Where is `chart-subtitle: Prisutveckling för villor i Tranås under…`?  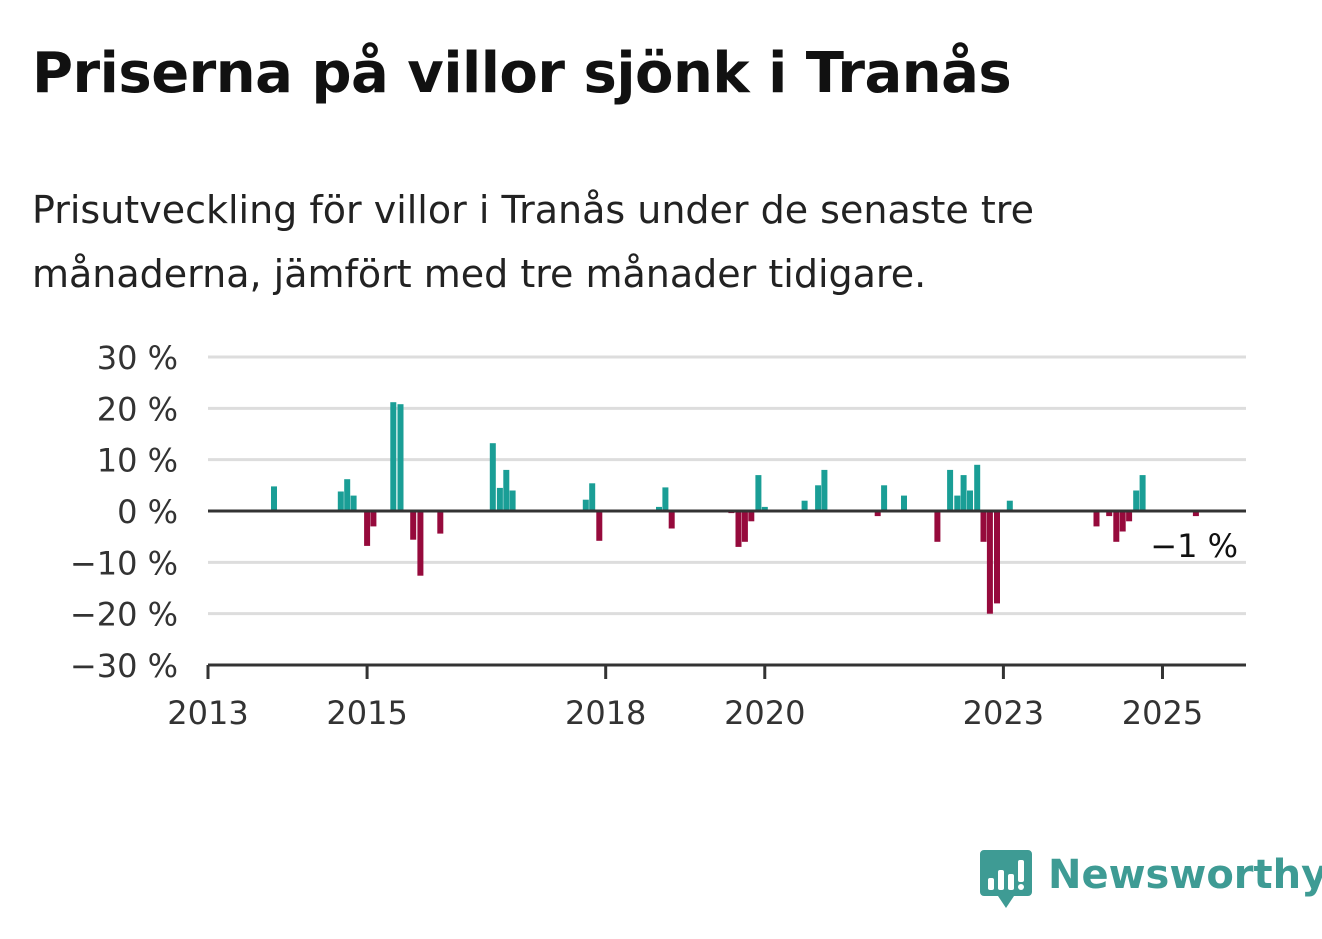 chart-subtitle: Prisutveckling för villor i Tranås under… is located at coordinates (533, 242).